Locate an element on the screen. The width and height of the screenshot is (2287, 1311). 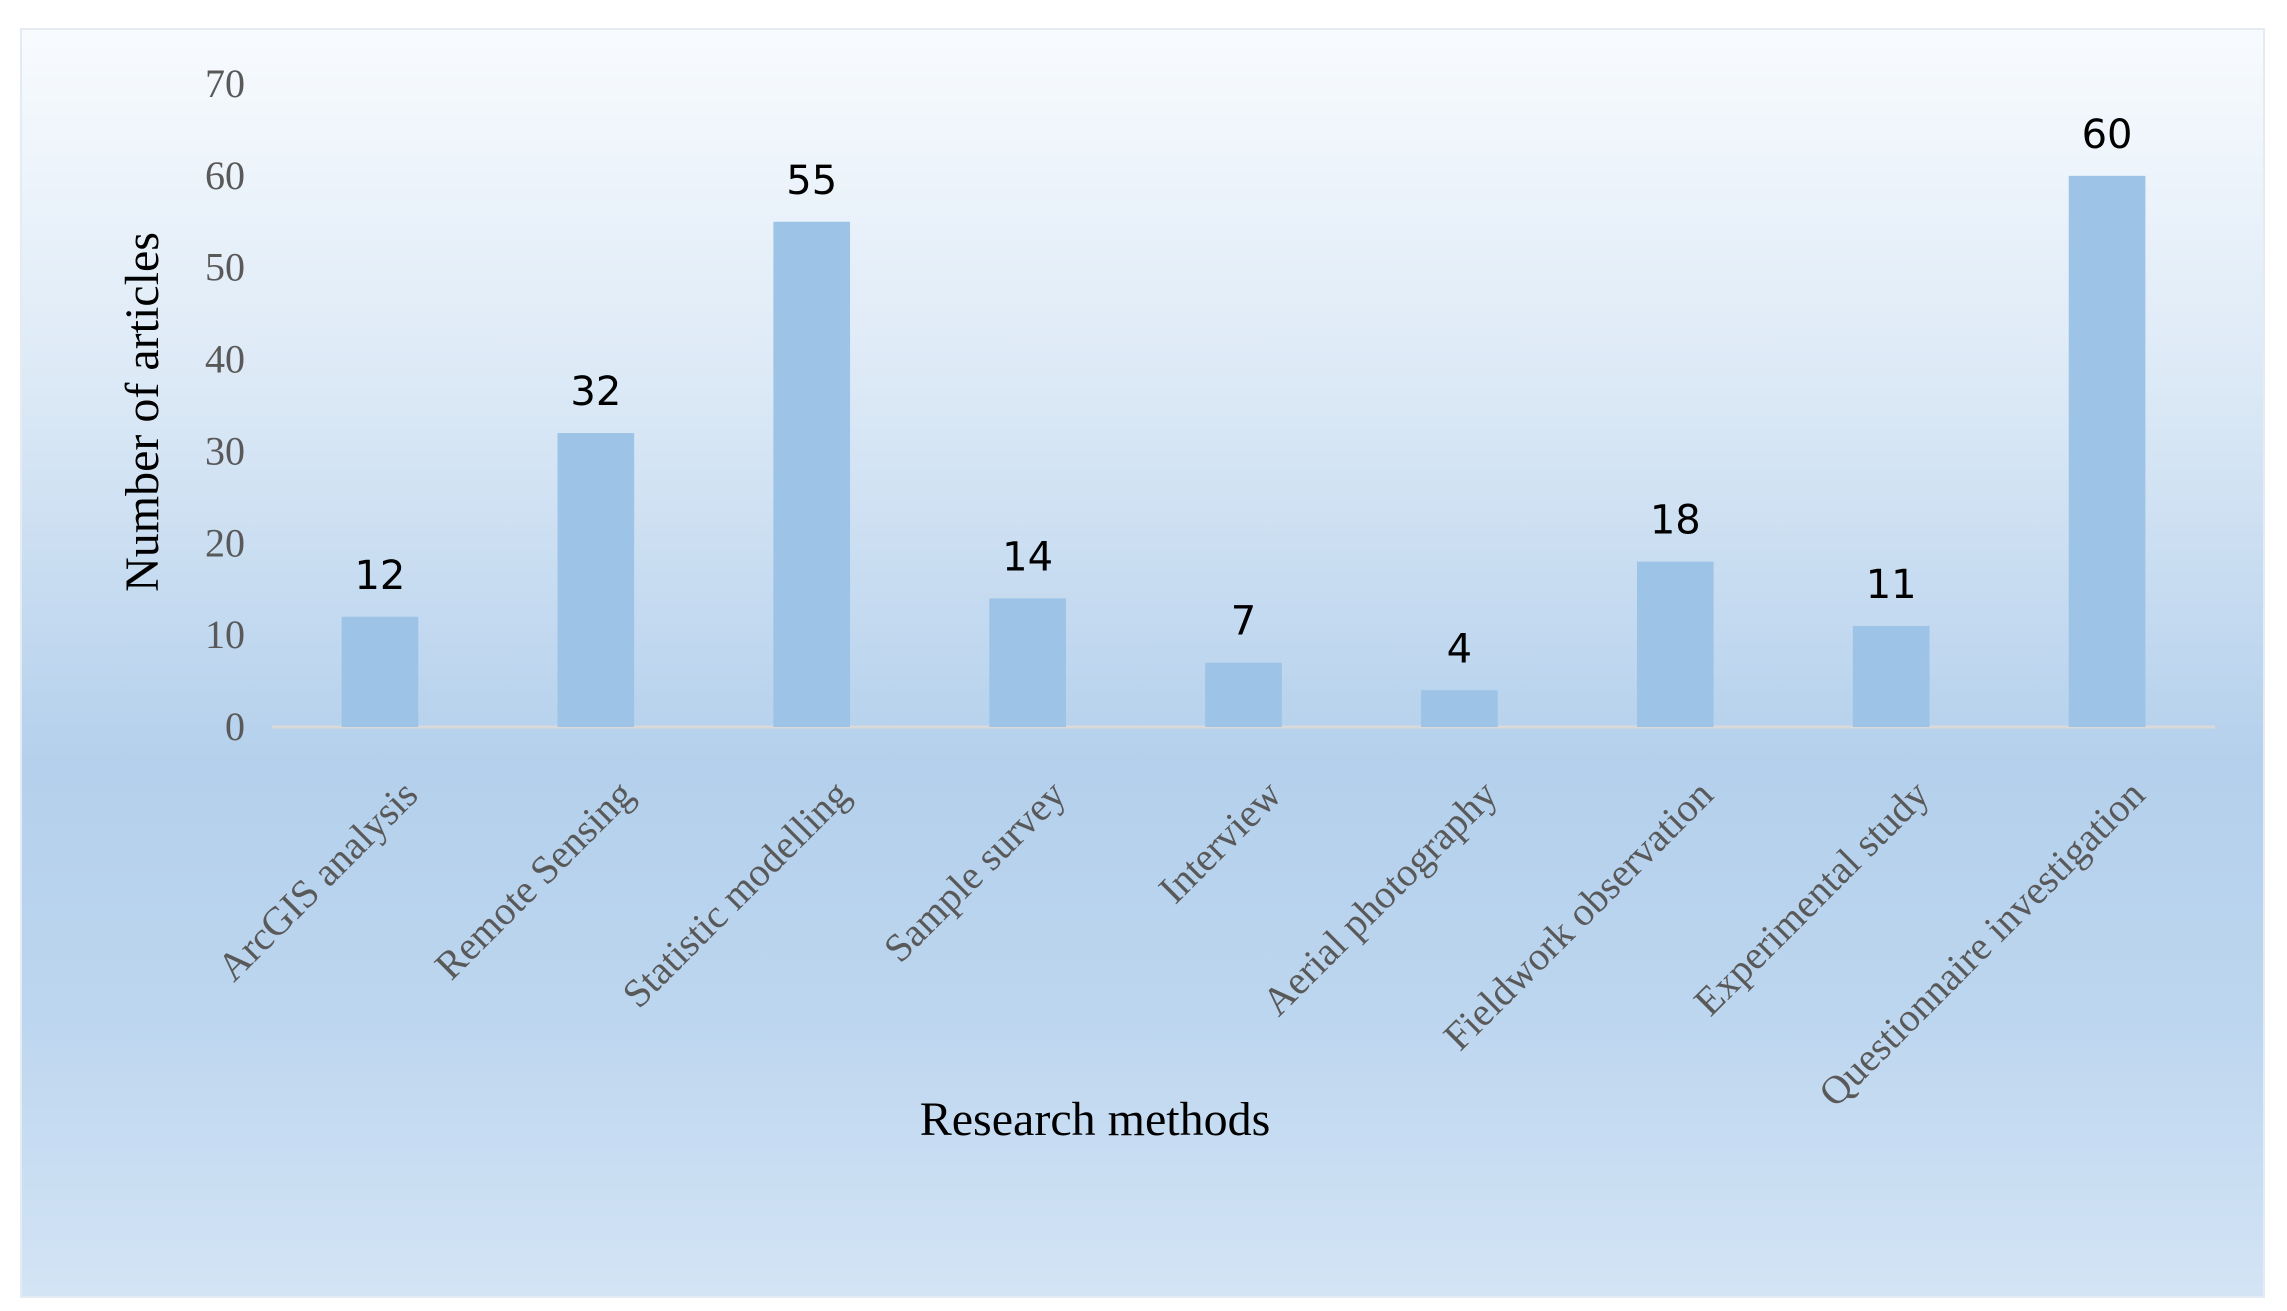
data-label: 55 is located at coordinates (811, 181).